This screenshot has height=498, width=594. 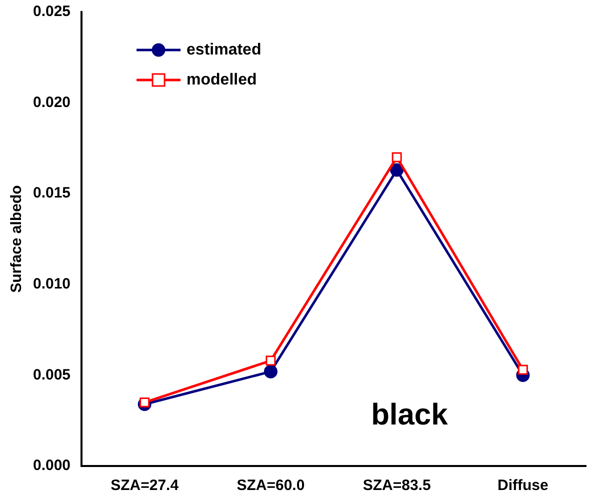 I want to click on x-tick-label: SZA=60.0, so click(x=270, y=485).